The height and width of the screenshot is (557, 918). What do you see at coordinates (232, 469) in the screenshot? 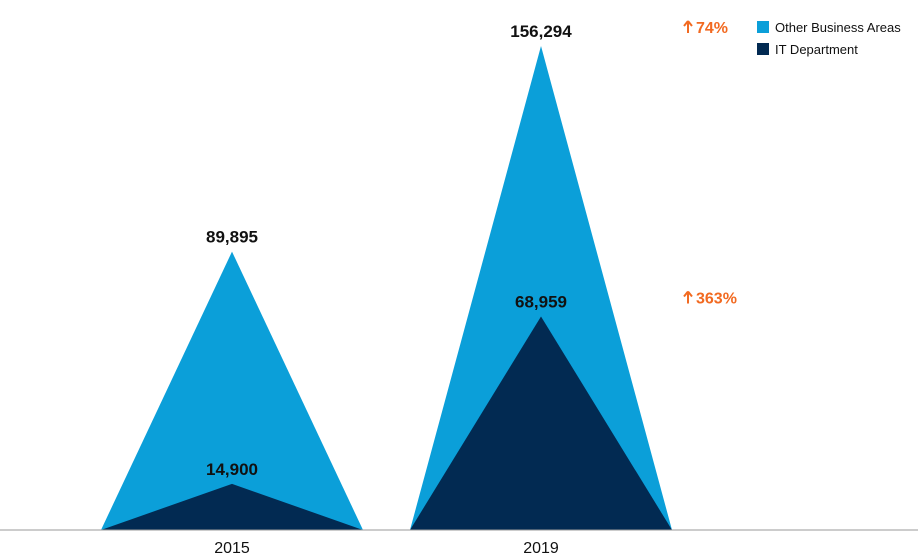
I see `value-label-it-department-2015: 14,900` at bounding box center [232, 469].